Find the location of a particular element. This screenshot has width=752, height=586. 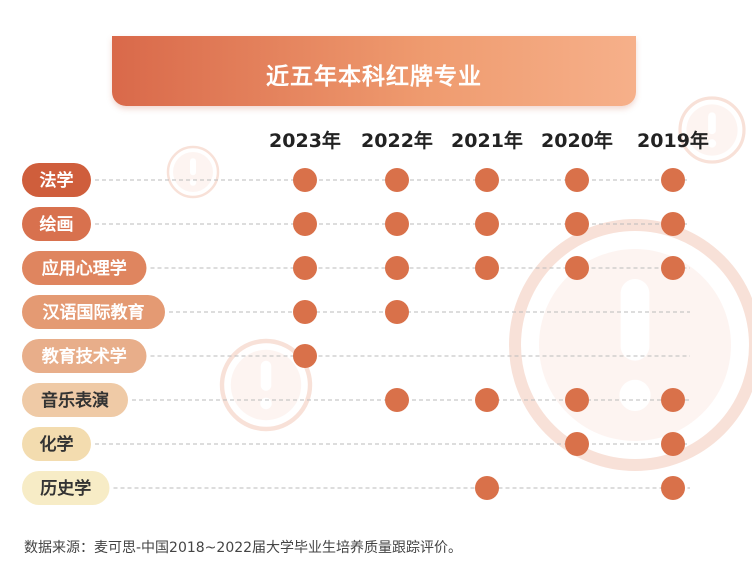

year-header: 2020年 is located at coordinates (577, 140).